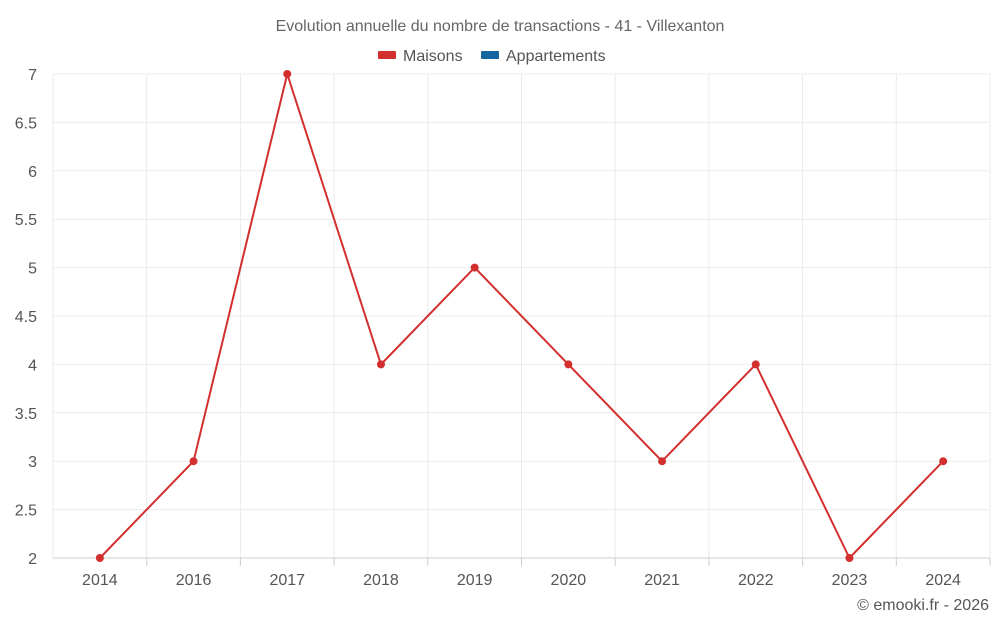 This screenshot has width=1000, height=625. What do you see at coordinates (287, 580) in the screenshot?
I see `x-tick-label: 2017` at bounding box center [287, 580].